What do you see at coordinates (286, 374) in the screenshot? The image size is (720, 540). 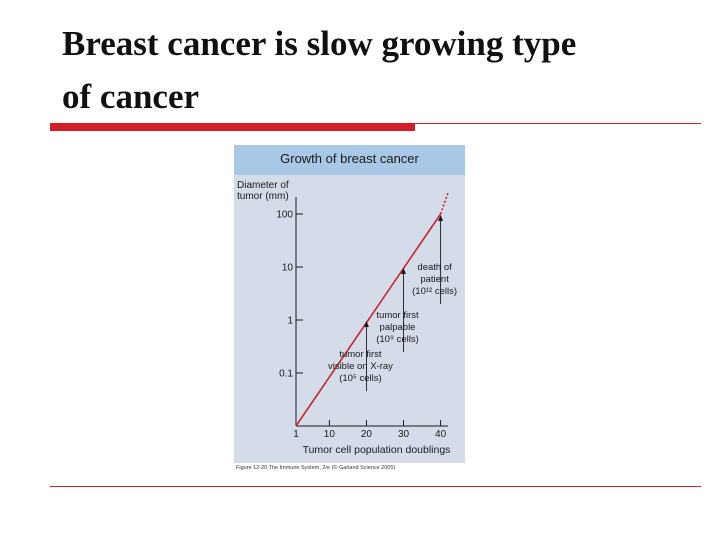 I see `y-tick-label: 0.1` at bounding box center [286, 374].